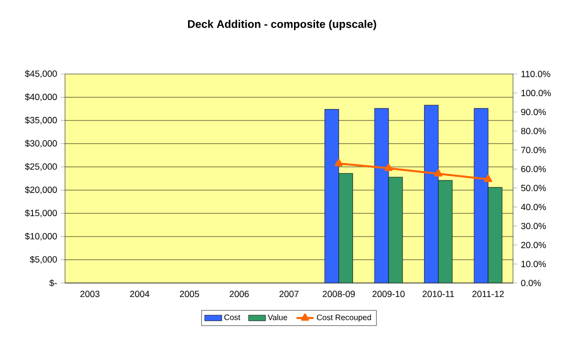  What do you see at coordinates (438, 294) in the screenshot?
I see `x-tick-label: 2010-11` at bounding box center [438, 294].